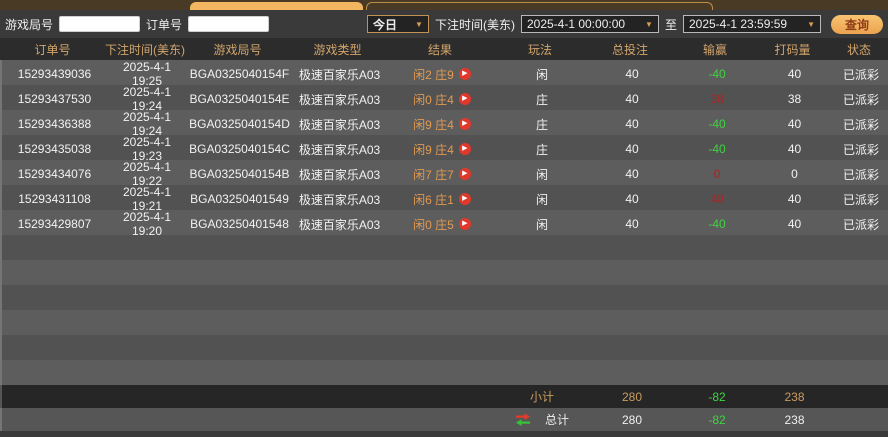 The width and height of the screenshot is (888, 437). Describe the element at coordinates (444, 419) in the screenshot. I see `total-row: 总计 280 -82 238` at that location.